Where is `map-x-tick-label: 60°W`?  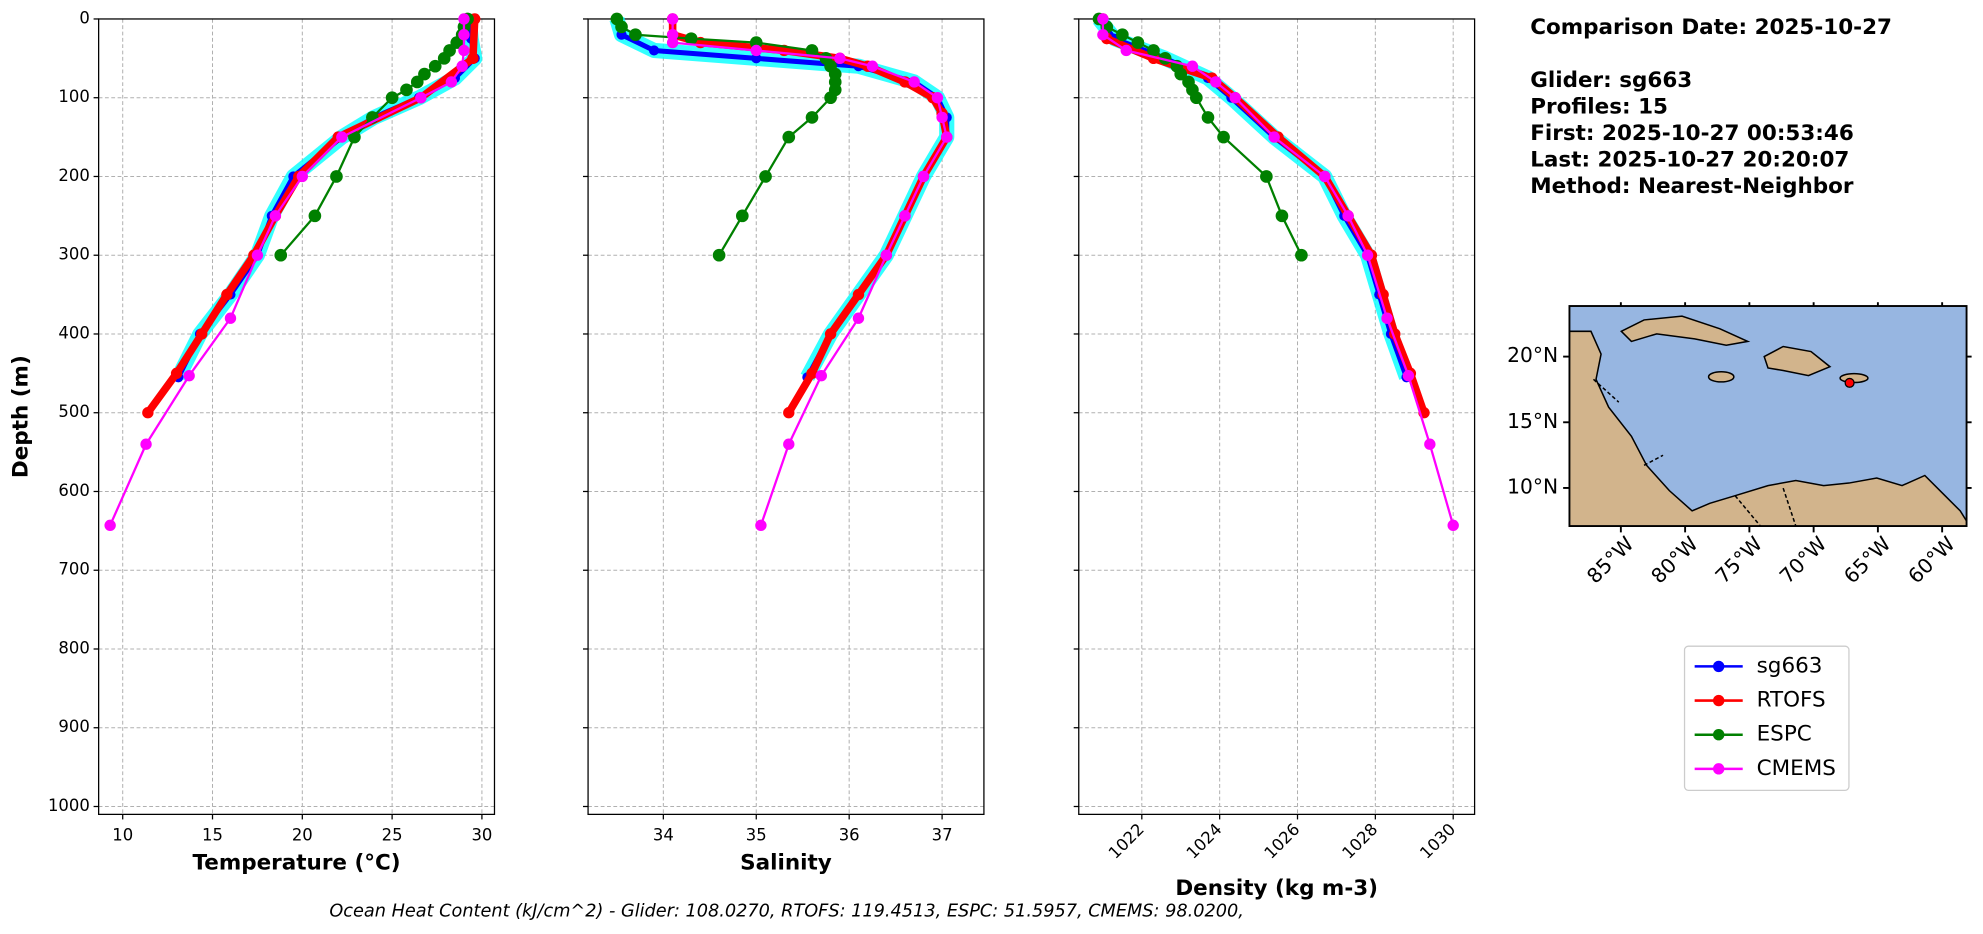
map-x-tick-label: 60°W is located at coordinates (1931, 560).